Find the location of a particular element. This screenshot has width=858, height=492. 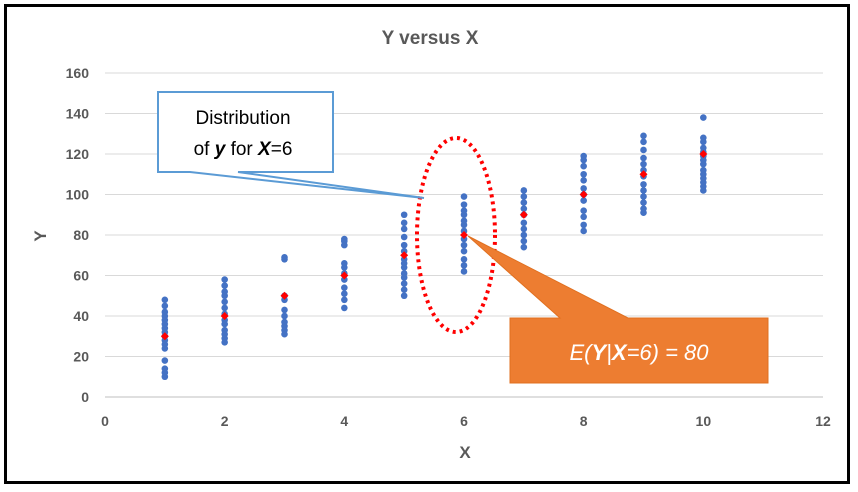

x-tick-labels: 0 2 4 6 8 10 12 is located at coordinates (466, 421).